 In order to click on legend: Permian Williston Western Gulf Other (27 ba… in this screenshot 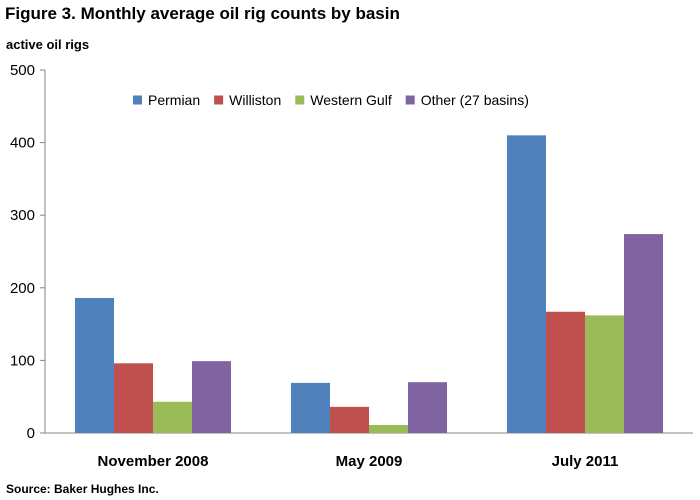, I will do `click(331, 100)`.